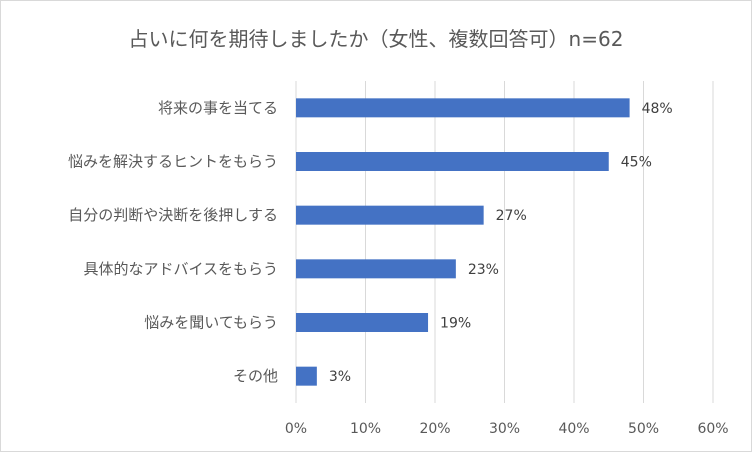  Describe the element at coordinates (573, 429) in the screenshot. I see `x-tick-label: 40%` at that location.